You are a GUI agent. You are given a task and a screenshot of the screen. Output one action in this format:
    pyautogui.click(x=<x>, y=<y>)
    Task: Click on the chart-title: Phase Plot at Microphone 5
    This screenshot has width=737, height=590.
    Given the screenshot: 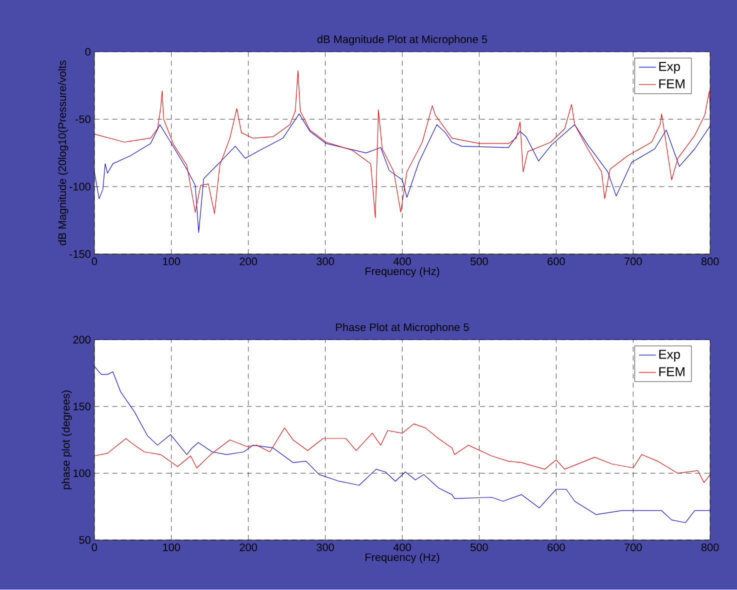 What is the action you would take?
    pyautogui.click(x=402, y=328)
    